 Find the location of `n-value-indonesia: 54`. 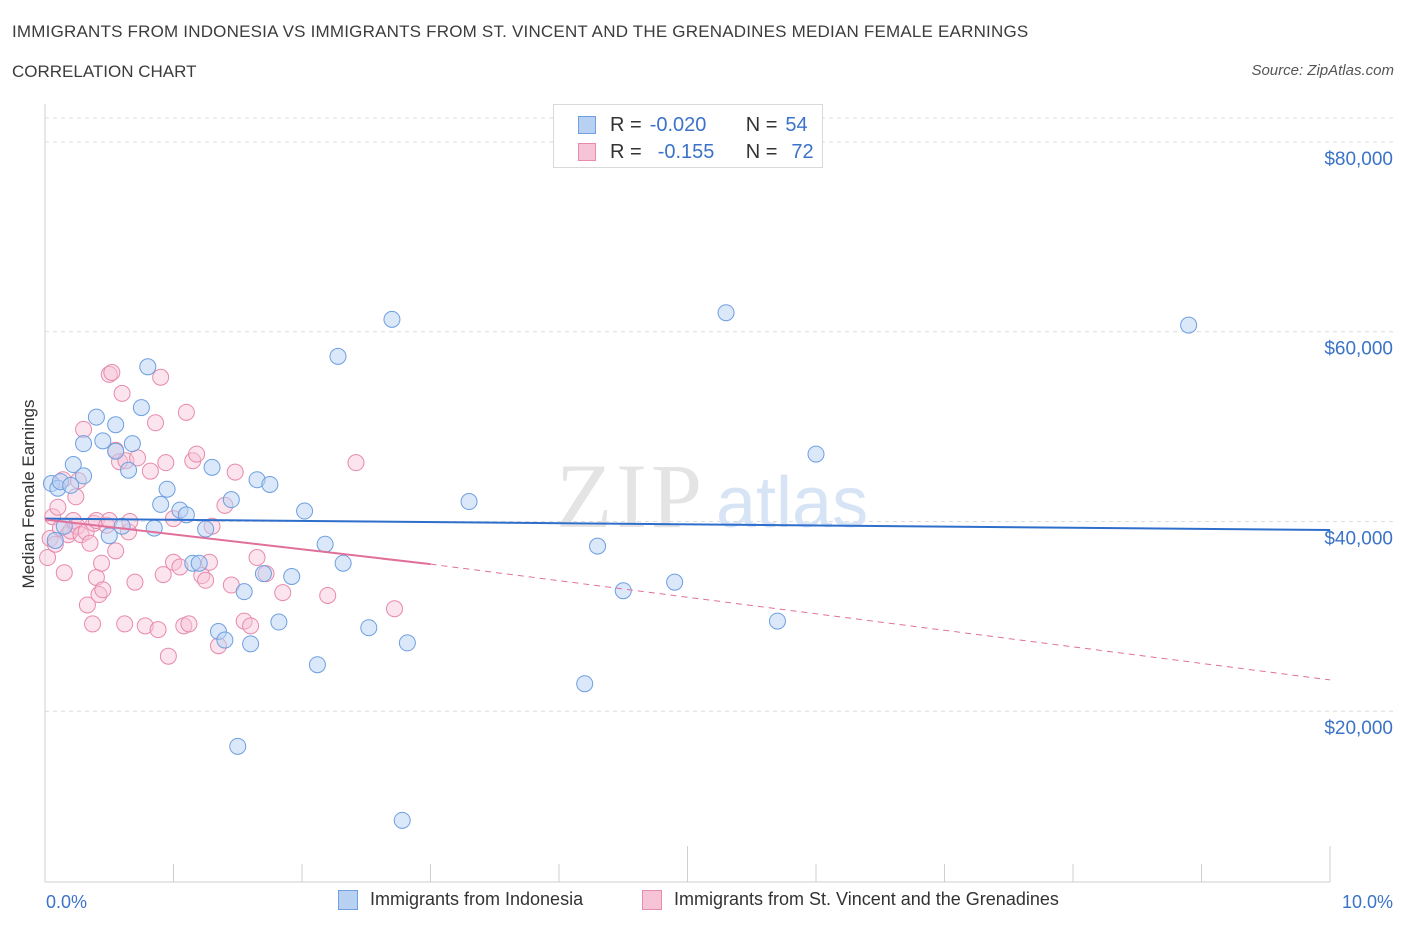

n-value-indonesia: 54 is located at coordinates (796, 124).